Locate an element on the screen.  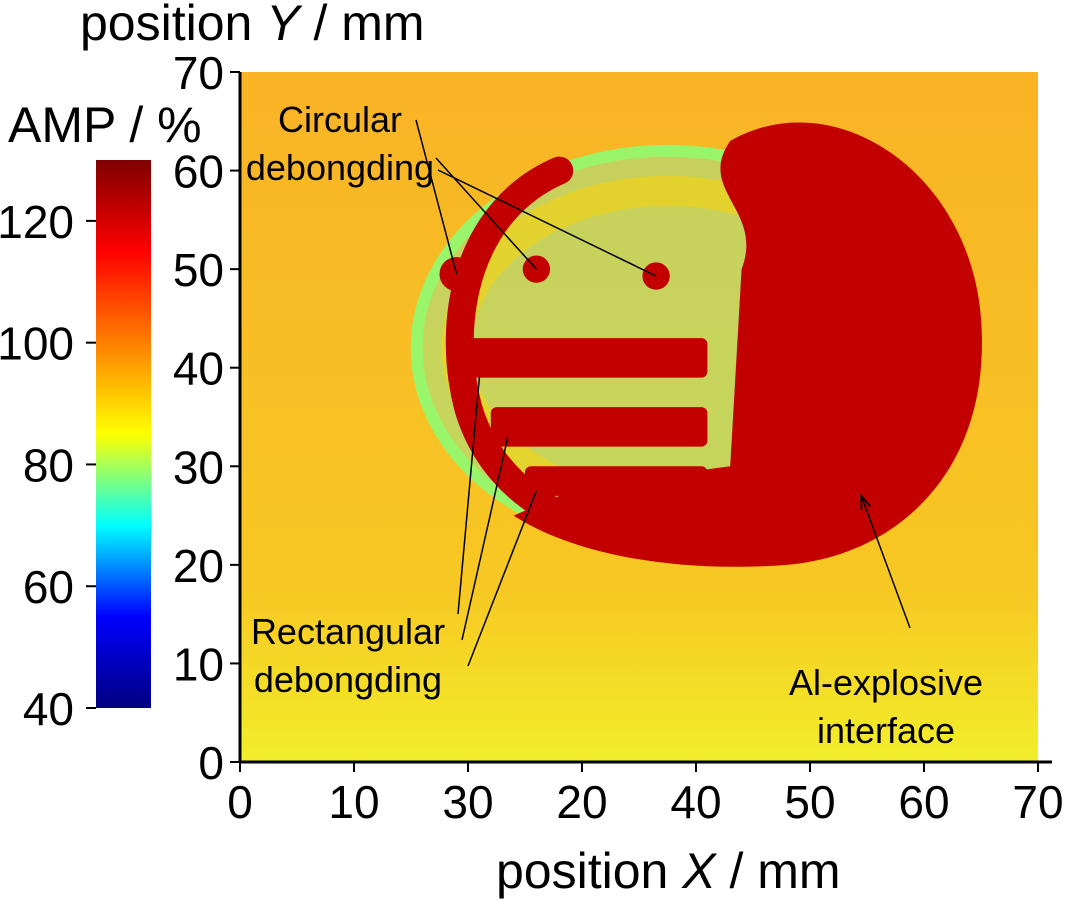
annotation-label: Al-explosive is located at coordinates (886, 682).